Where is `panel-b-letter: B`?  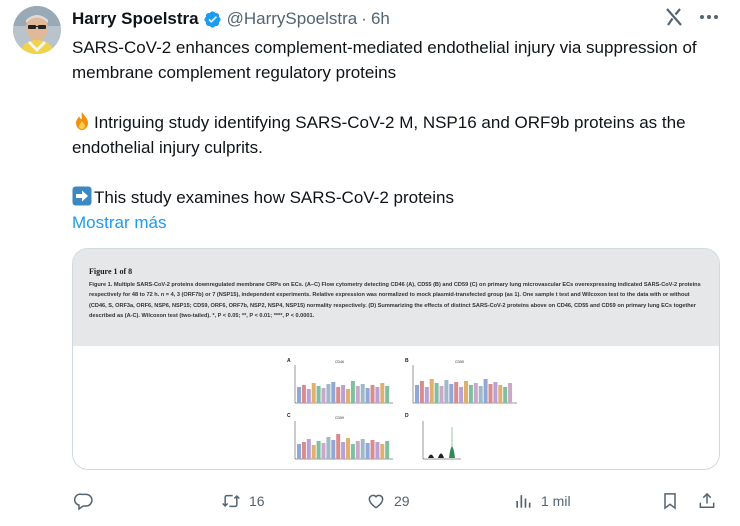
panel-b-letter: B is located at coordinates (407, 361).